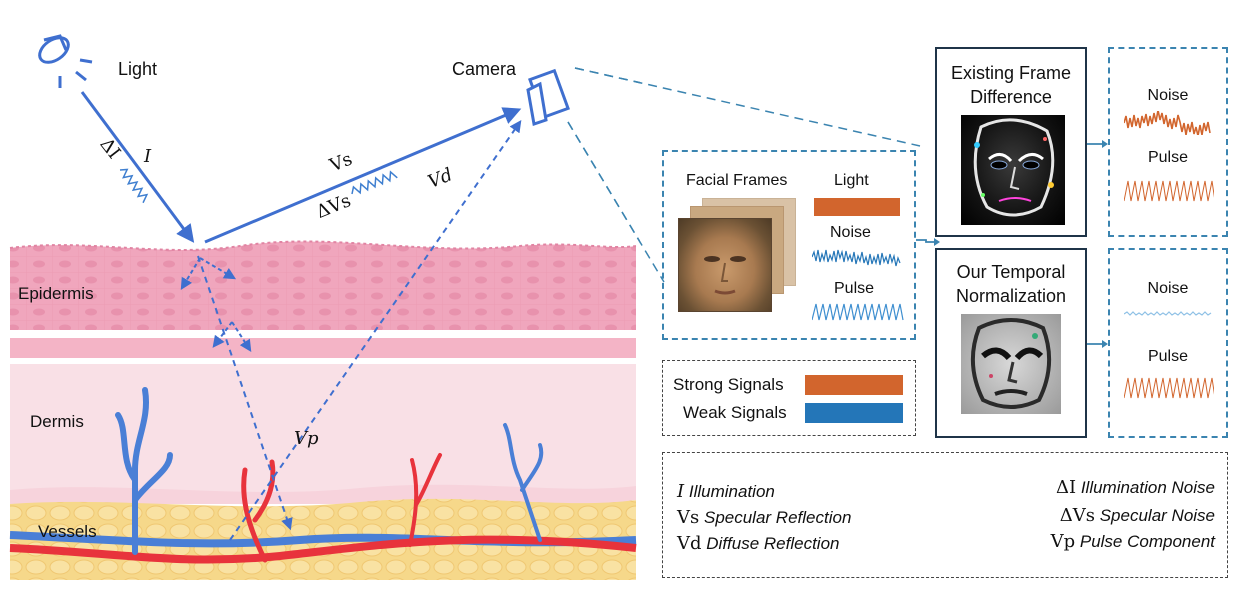 Image resolution: width=1241 pixels, height=604 pixels. What do you see at coordinates (323, 549) in the screenshot?
I see `artery-vessel` at bounding box center [323, 549].